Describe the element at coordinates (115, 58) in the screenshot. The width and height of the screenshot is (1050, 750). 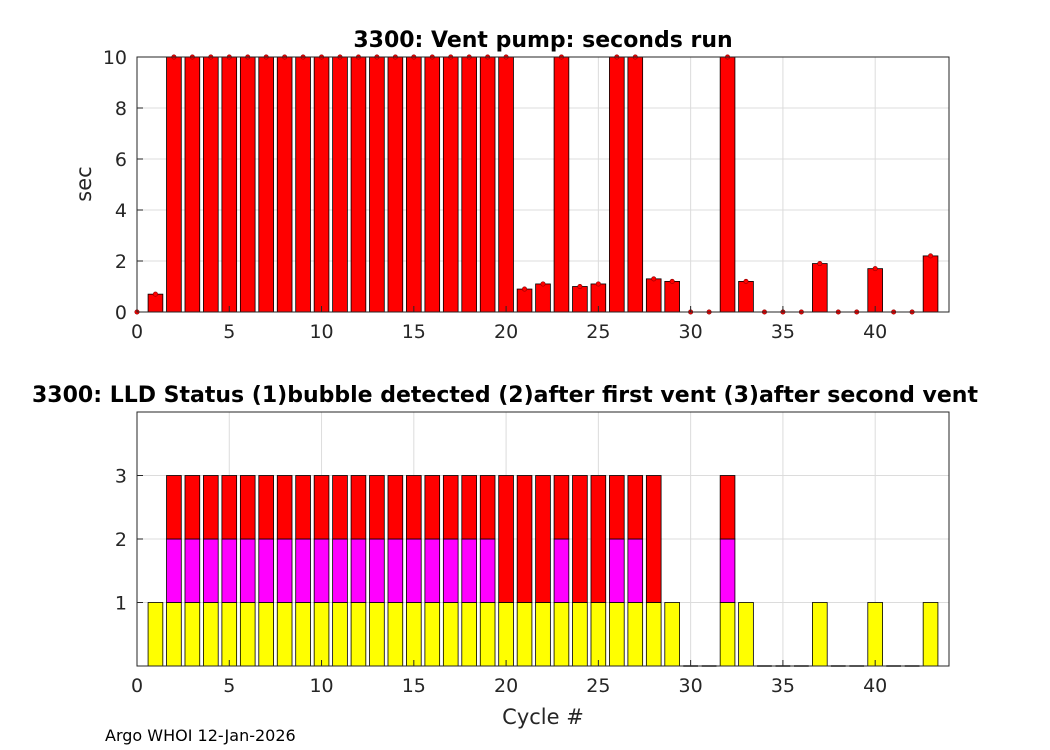
I see `ax1-ytick-label: 10` at that location.